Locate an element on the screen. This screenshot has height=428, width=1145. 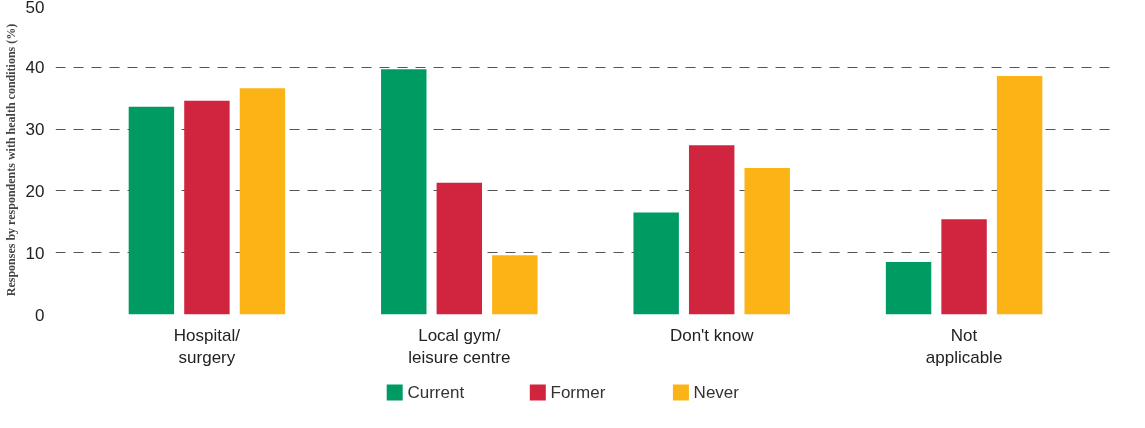
x-tick-label: Not applicable is located at coordinates (964, 346).